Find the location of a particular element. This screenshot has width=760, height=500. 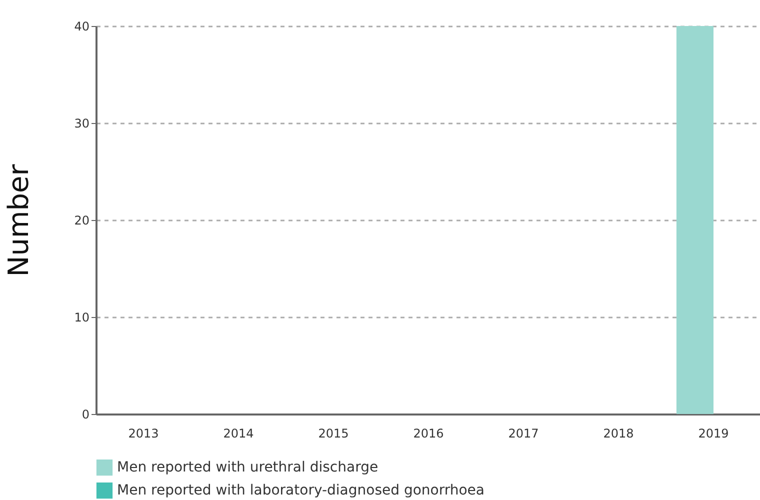

x-tick-label: 2013 is located at coordinates (143, 433).